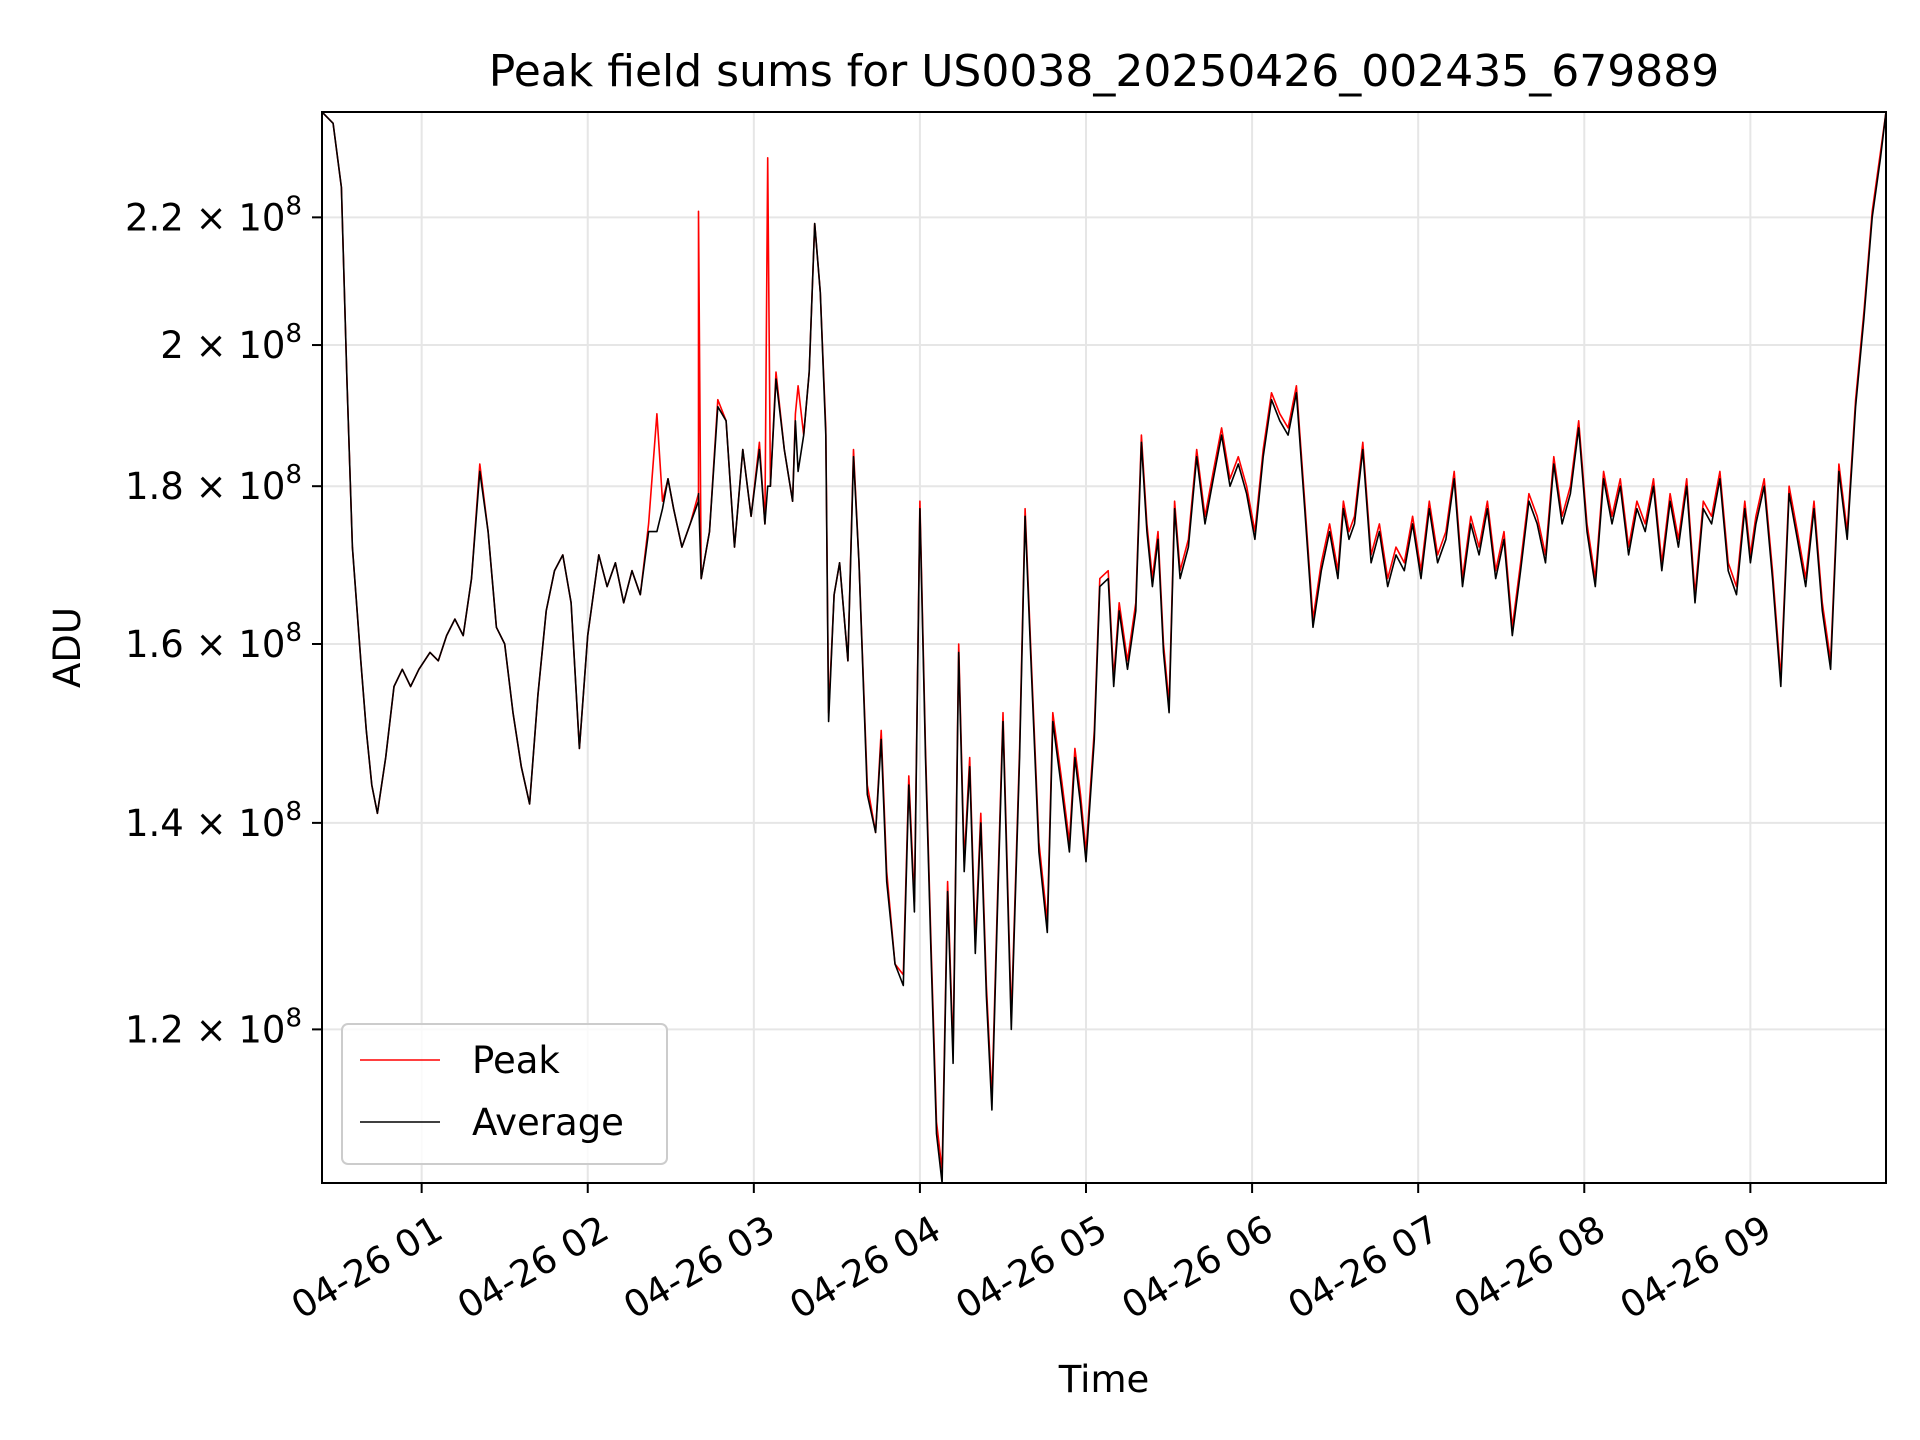 The height and width of the screenshot is (1440, 1920). I want to click on y-tick-label: 1.2 × 10⁸, so click(213, 1027).